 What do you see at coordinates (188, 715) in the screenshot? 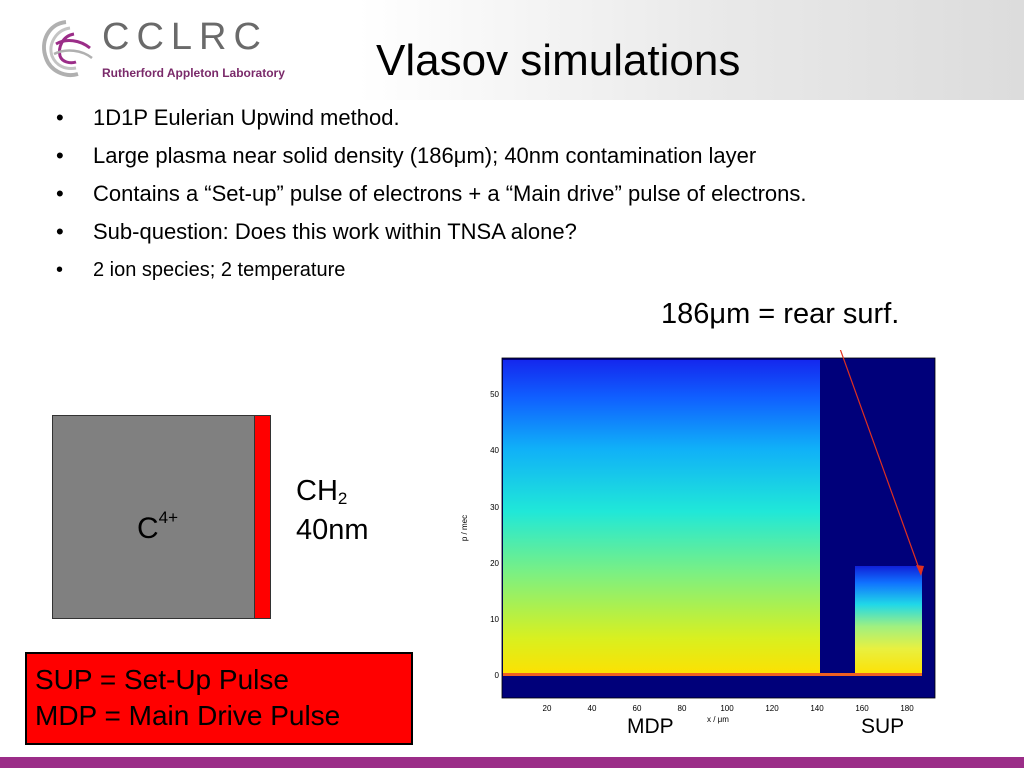
I see `legend-line-mdp: MDP = Main Drive Pulse` at bounding box center [188, 715].